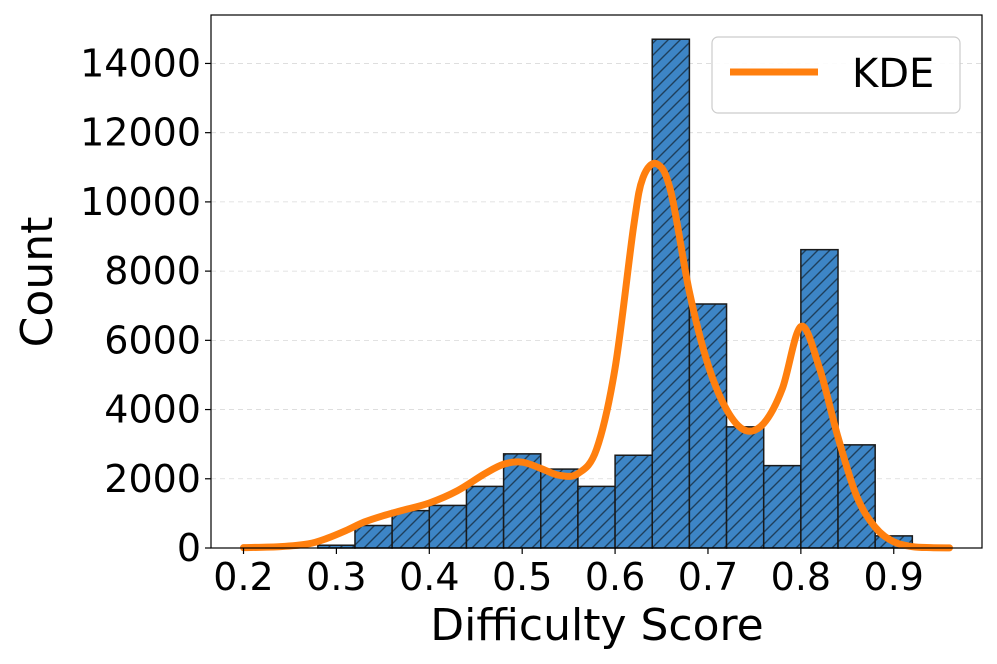 Image resolution: width=997 pixels, height=664 pixels. I want to click on x-tick-label-7: 0.9, so click(894, 577).